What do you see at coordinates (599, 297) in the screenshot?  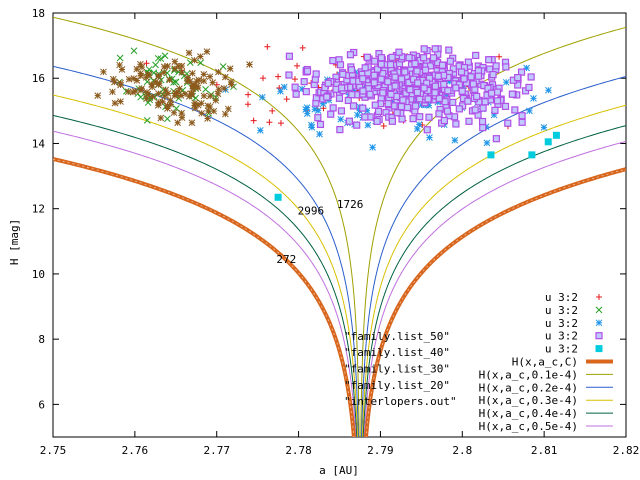 I see `legend-marker-plus` at bounding box center [599, 297].